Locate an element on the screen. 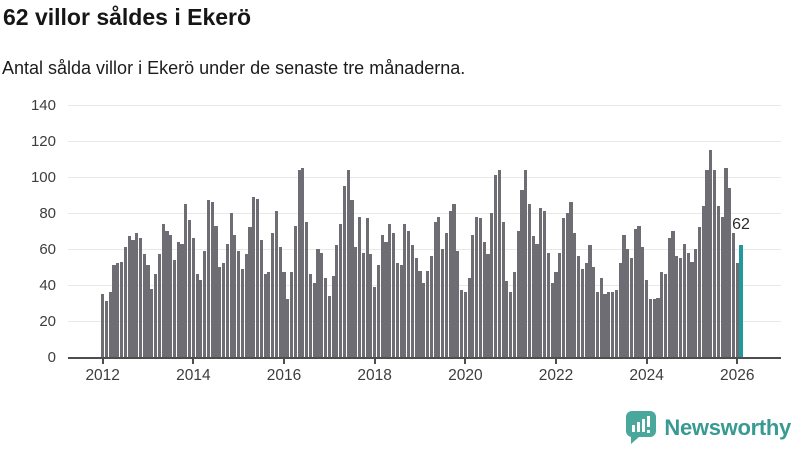 The height and width of the screenshot is (450, 800). x-axis-year-label: 2022 is located at coordinates (556, 375).